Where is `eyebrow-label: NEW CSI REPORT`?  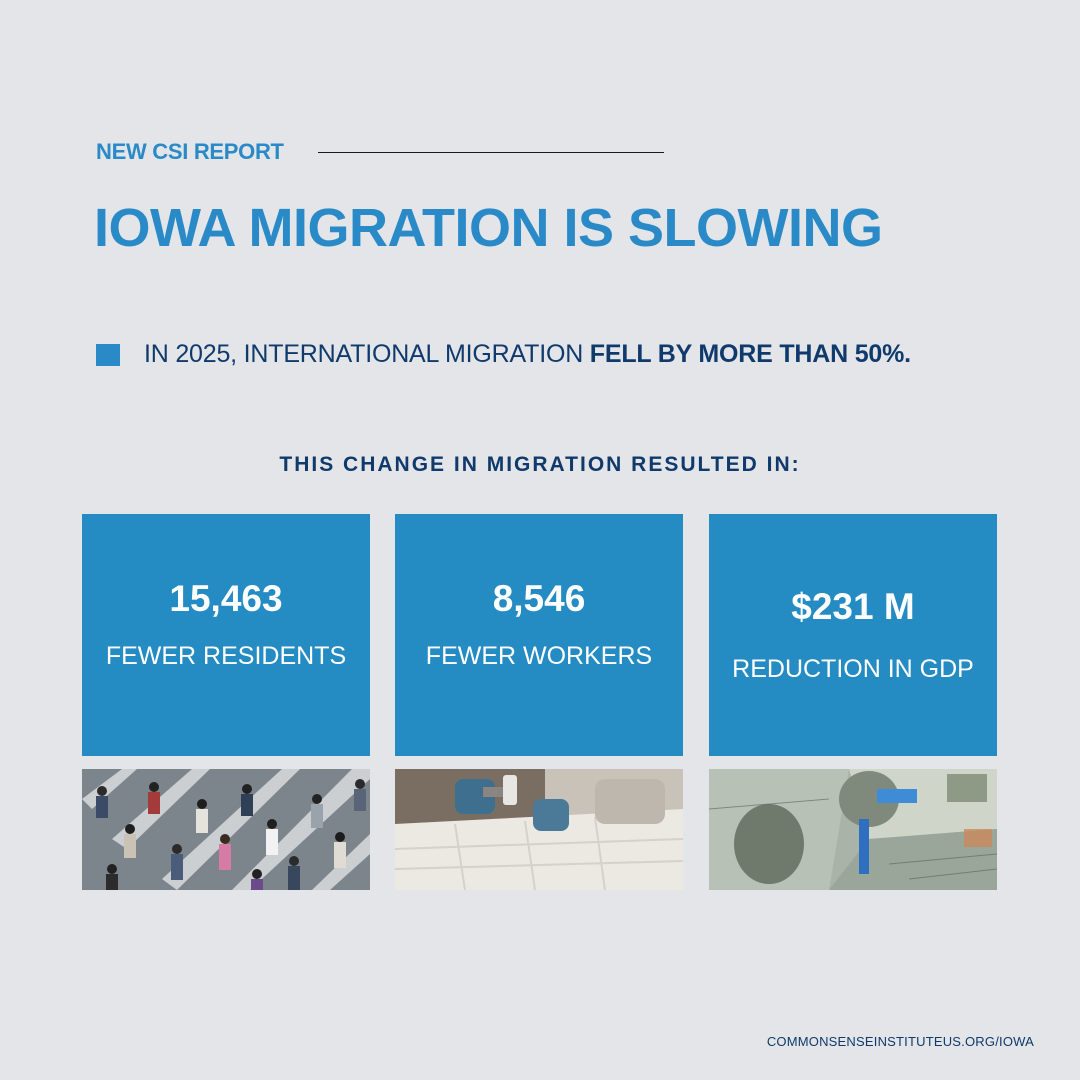
eyebrow-label: NEW CSI REPORT is located at coordinates (190, 151).